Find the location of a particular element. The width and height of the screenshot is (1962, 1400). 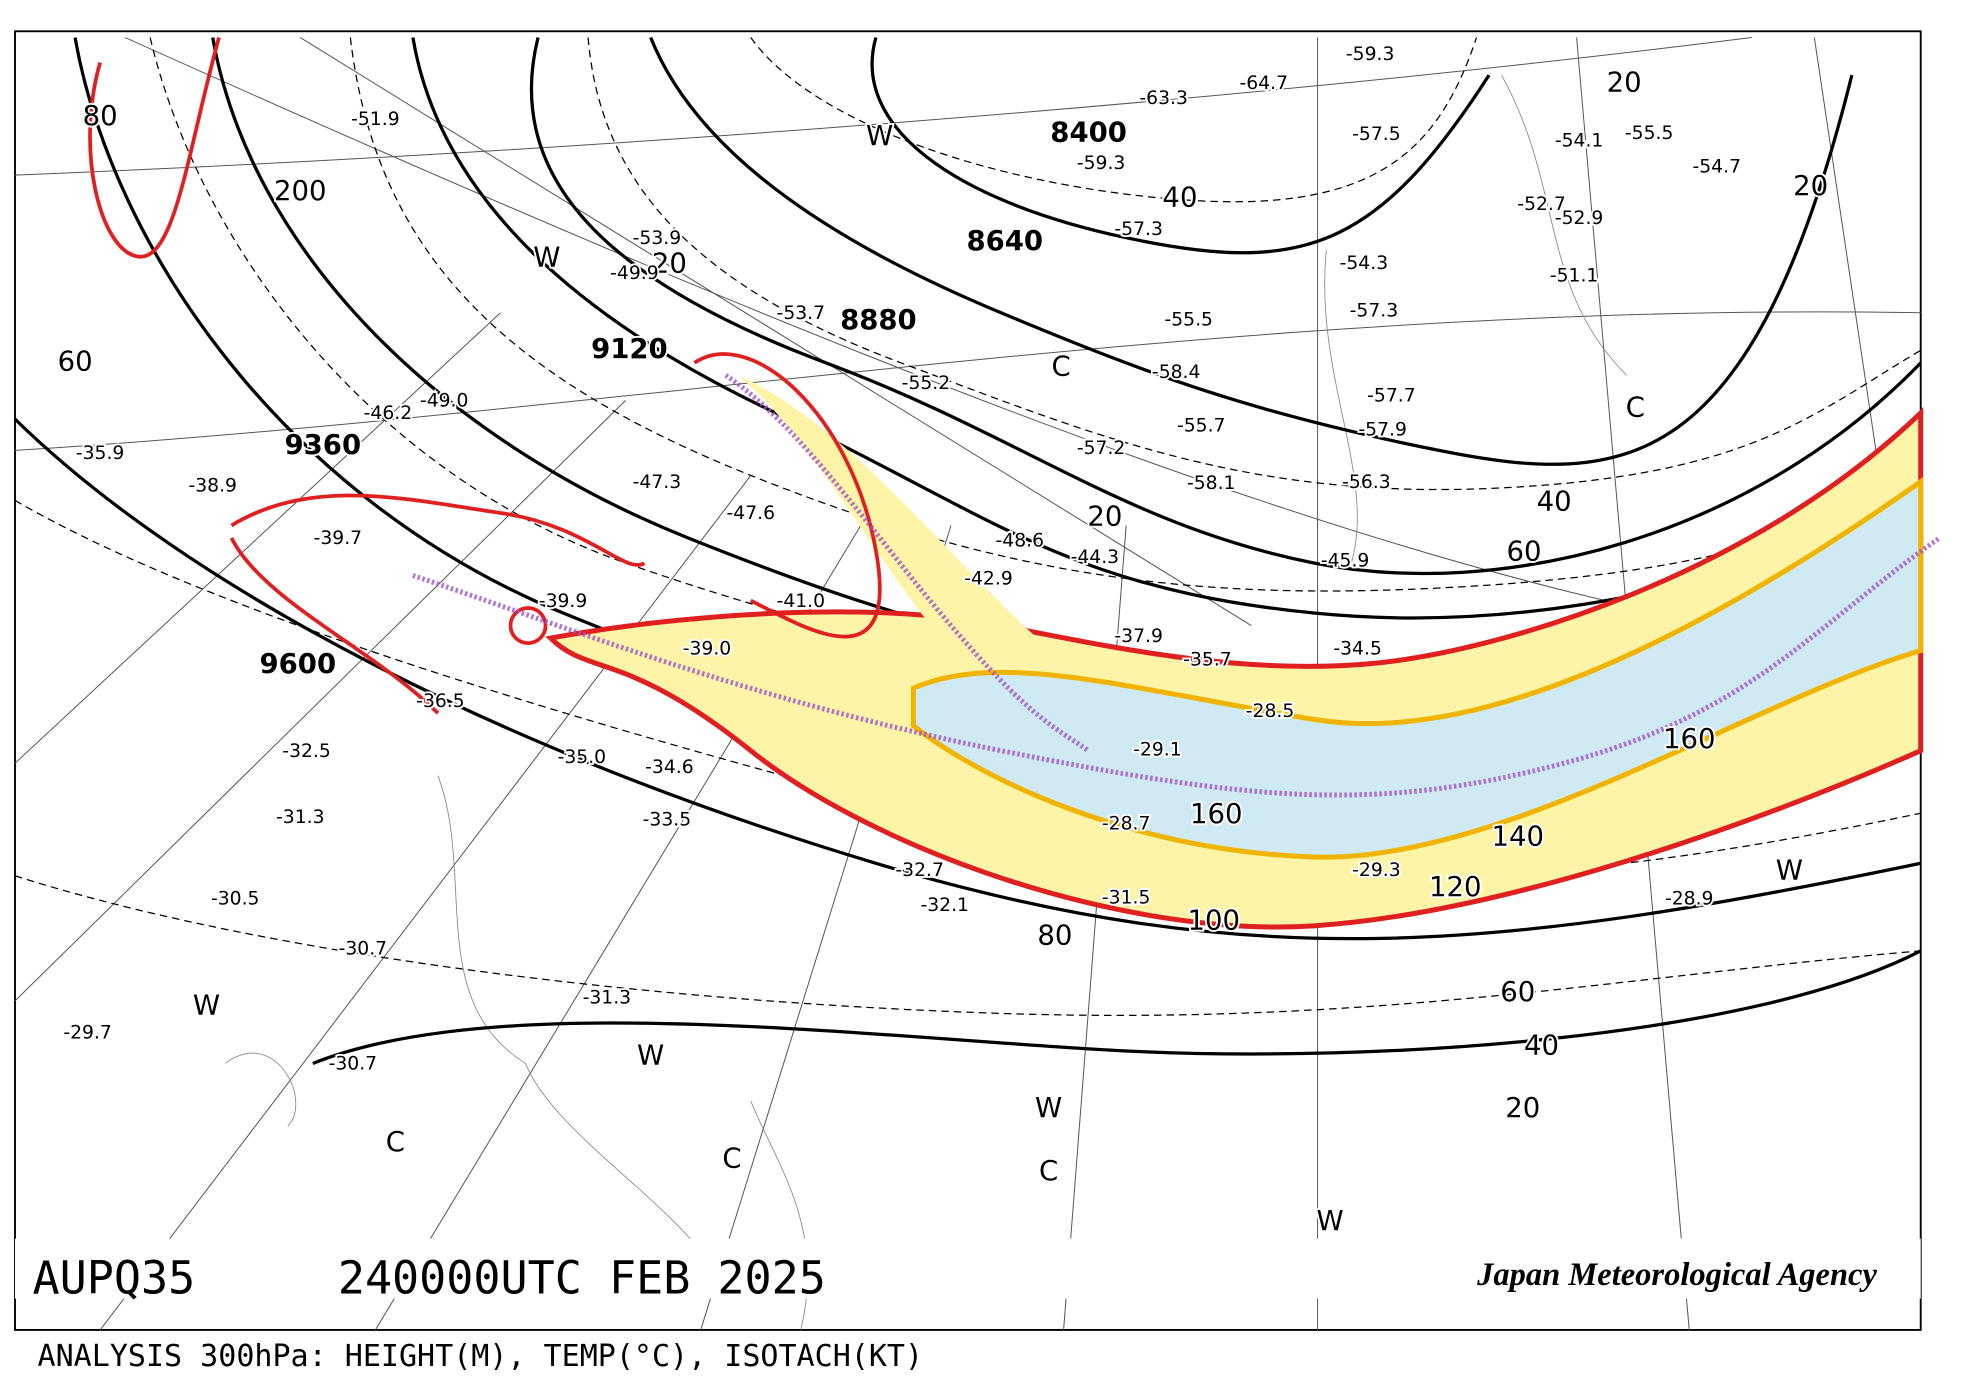

temperature-label: -57.7 is located at coordinates (1391, 396).